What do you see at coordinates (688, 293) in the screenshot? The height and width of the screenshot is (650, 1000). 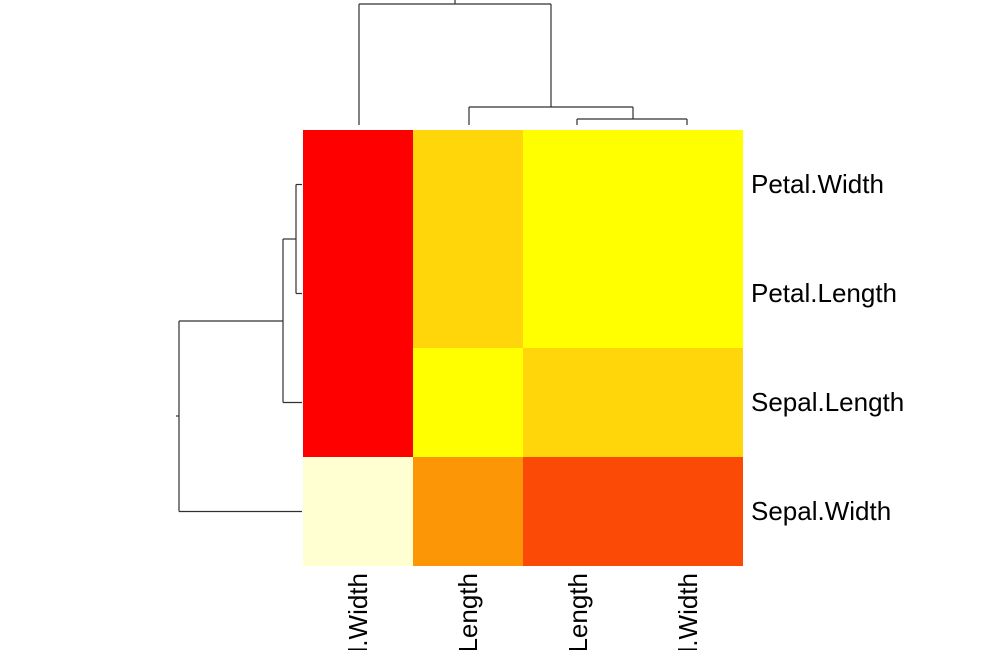 I see `heatmap-cell-r1c3` at bounding box center [688, 293].